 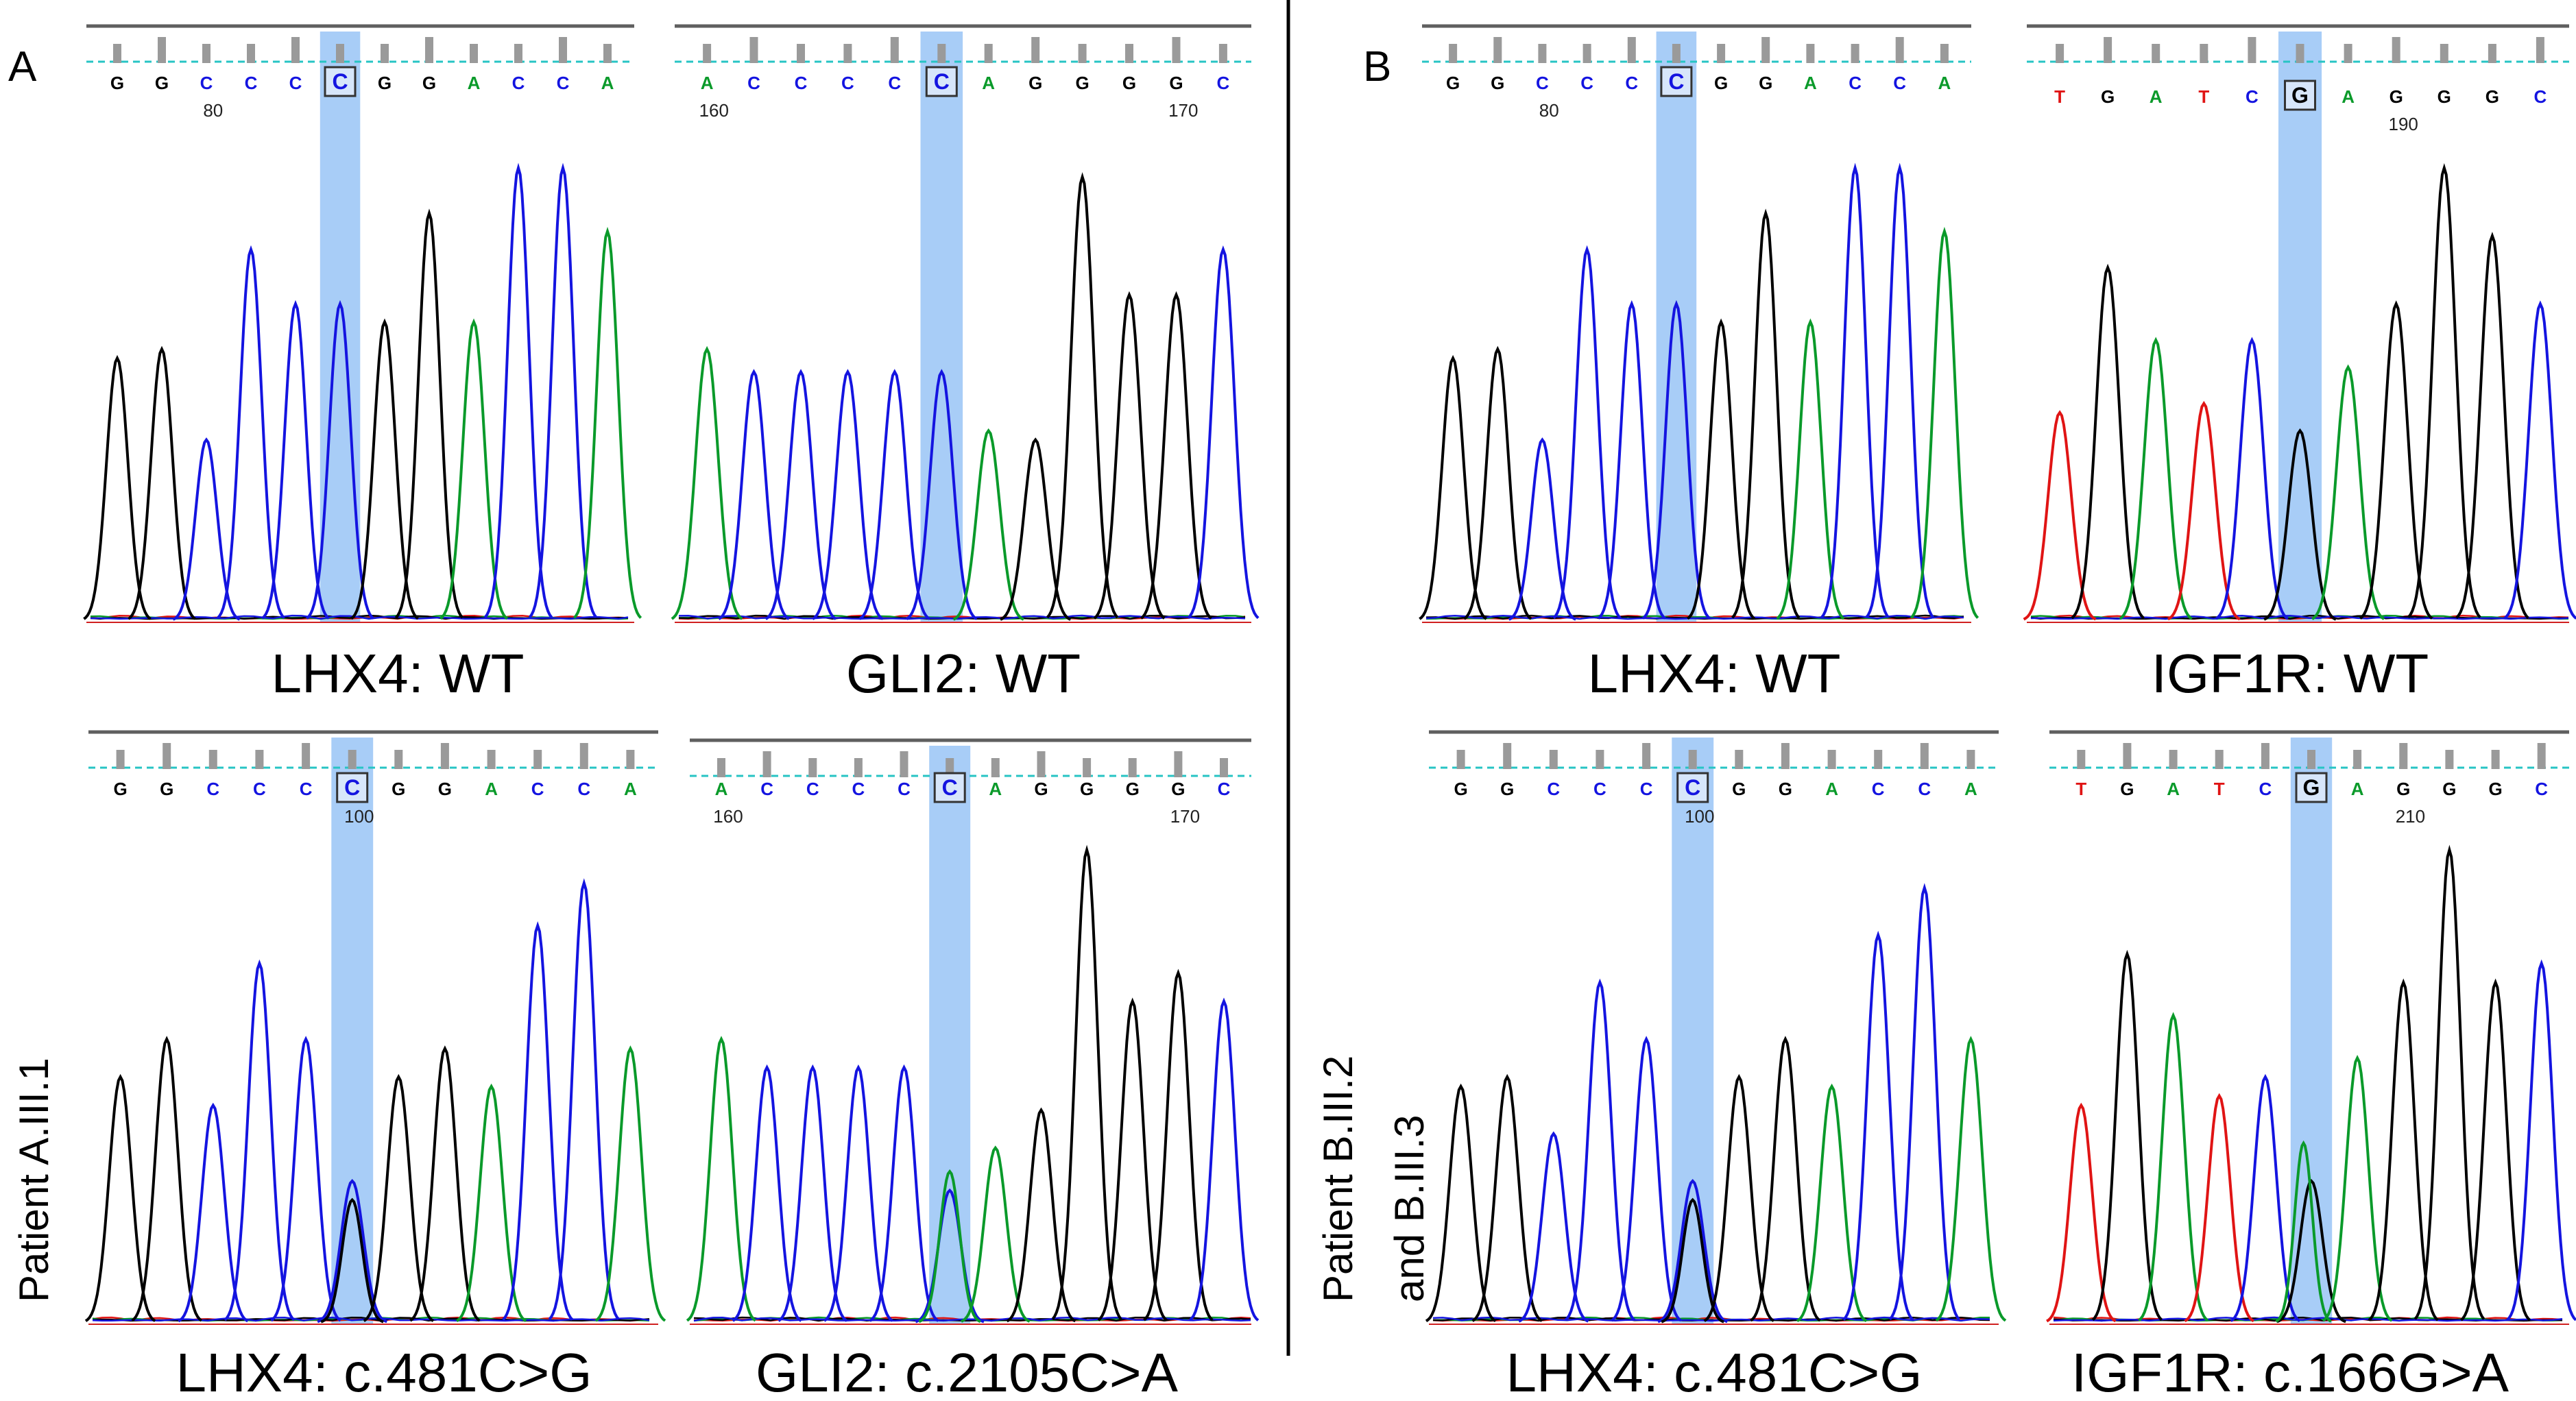 I want to click on trace-caption: IGF1R: WT, so click(x=2290, y=673).